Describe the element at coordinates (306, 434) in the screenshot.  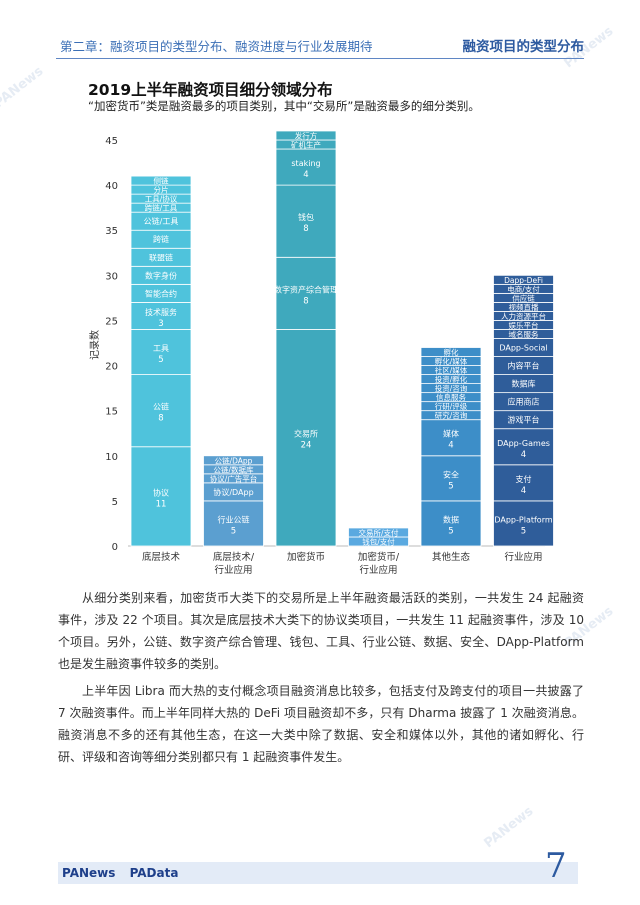
I see `segment-label: 交易所` at that location.